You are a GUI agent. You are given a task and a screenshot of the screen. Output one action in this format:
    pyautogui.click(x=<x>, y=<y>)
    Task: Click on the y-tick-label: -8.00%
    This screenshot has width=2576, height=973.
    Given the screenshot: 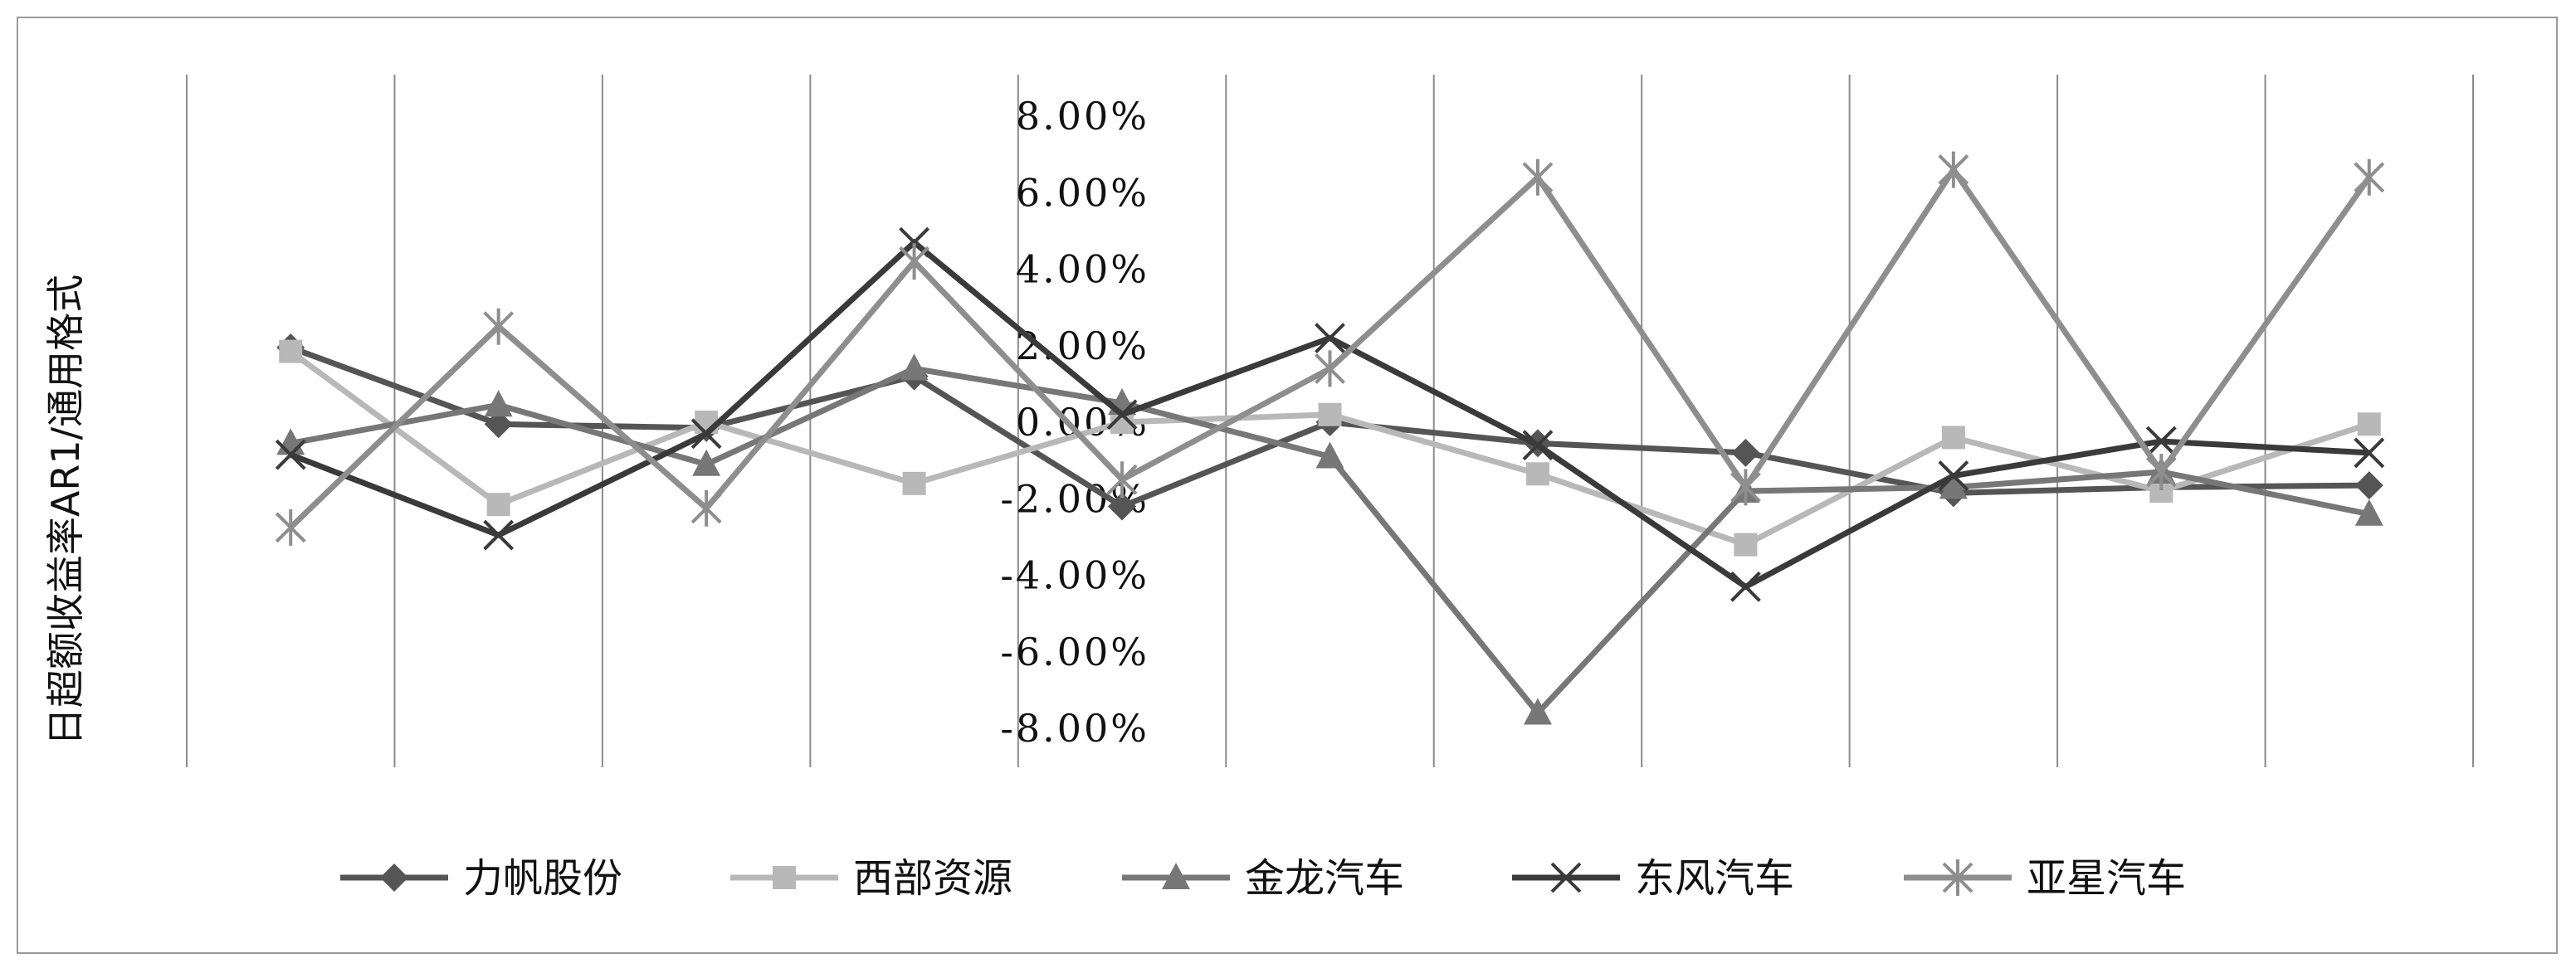 What is the action you would take?
    pyautogui.click(x=1075, y=728)
    